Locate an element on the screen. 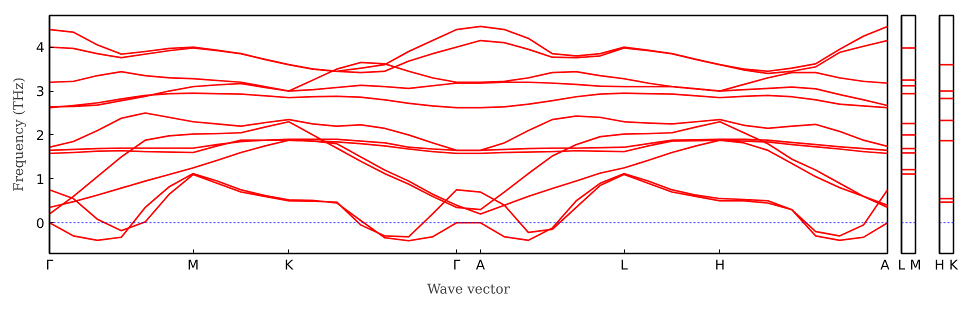 The height and width of the screenshot is (310, 966). y-axis-title: Frequency (THz) is located at coordinates (20, 134).